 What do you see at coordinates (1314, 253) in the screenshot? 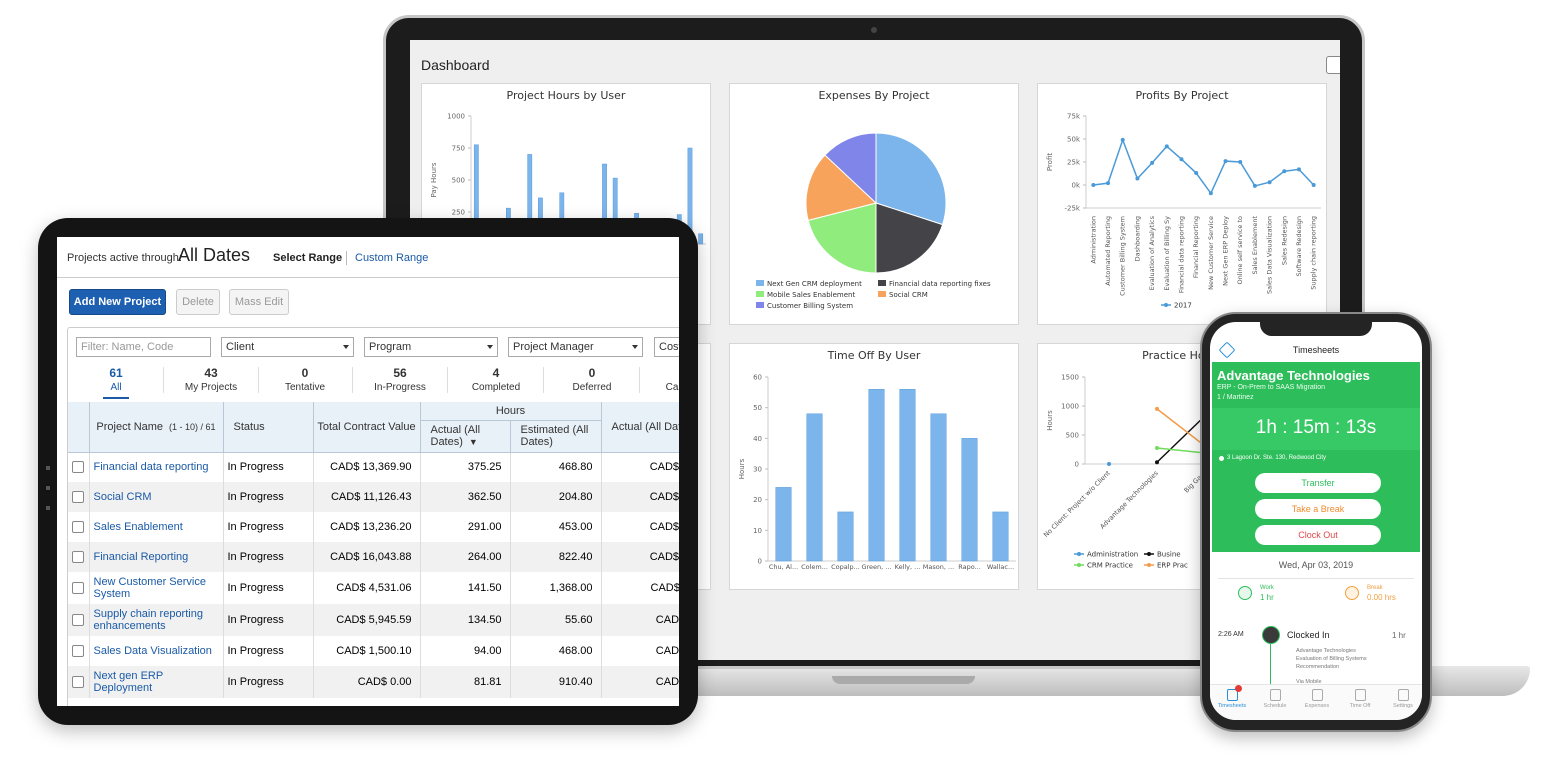
I see `x-tick-label: Supply chain reporting` at bounding box center [1314, 253].